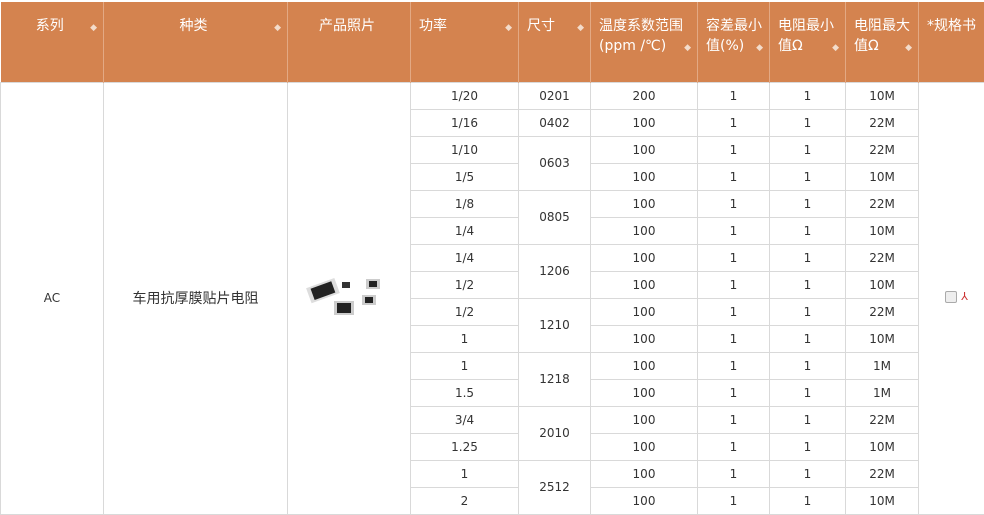 The image size is (984, 515). I want to click on column-header: 种类 ◆, so click(196, 42).